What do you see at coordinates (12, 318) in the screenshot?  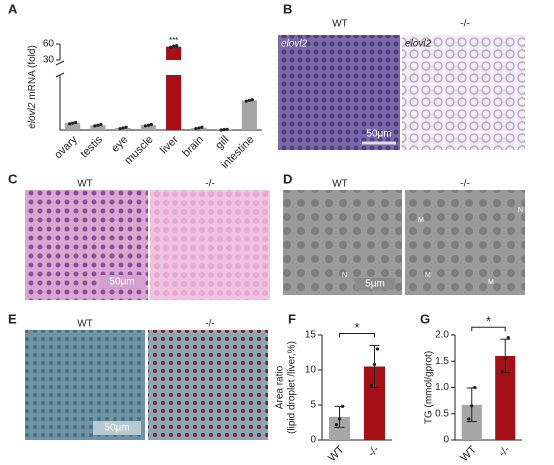 I see `panel-label: E` at bounding box center [12, 318].